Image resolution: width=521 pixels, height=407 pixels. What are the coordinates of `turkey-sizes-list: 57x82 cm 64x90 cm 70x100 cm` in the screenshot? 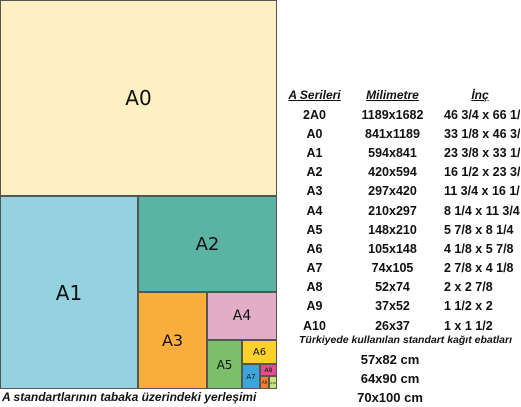 It's located at (390, 378).